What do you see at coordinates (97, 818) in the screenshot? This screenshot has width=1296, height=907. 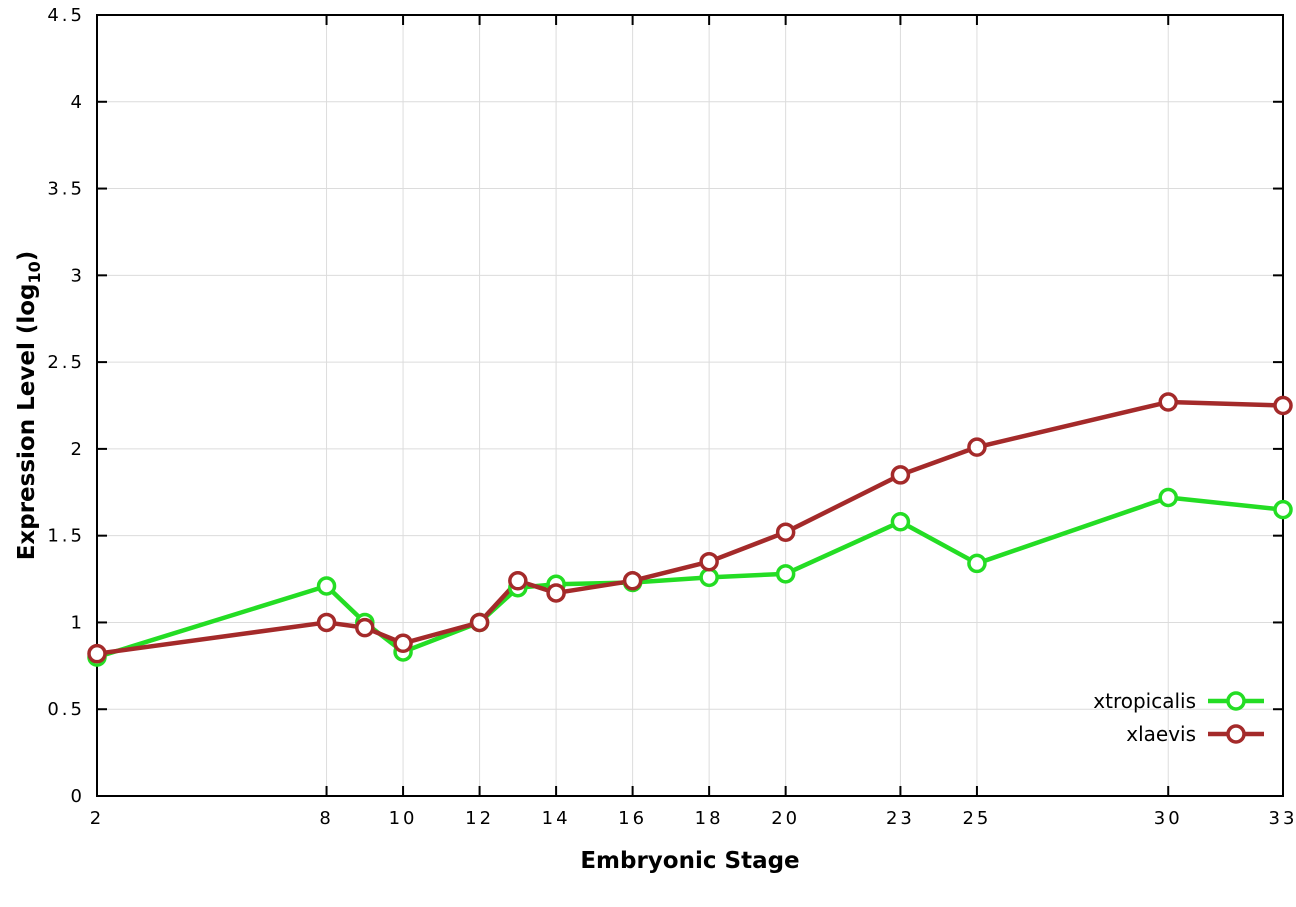 I see `x-tick-label: 2` at bounding box center [97, 818].